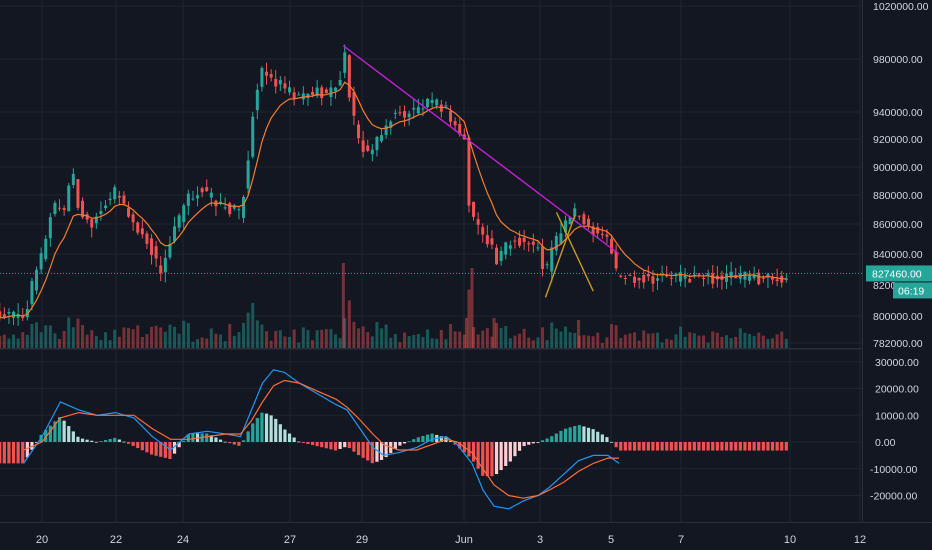  Describe the element at coordinates (451, 540) in the screenshot. I see `time-axis: 20 22 24 27 29 Jun 3 5 7 10 12` at that location.